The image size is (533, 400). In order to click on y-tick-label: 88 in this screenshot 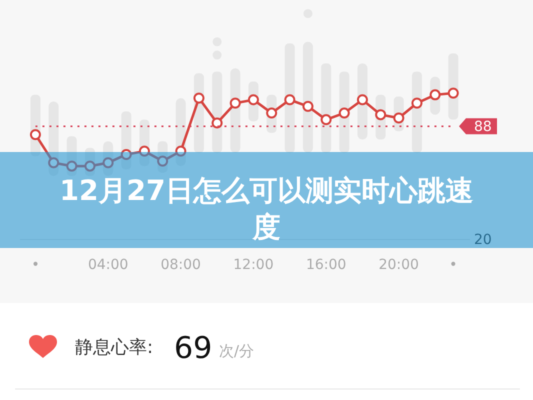, I will do `click(483, 127)`.